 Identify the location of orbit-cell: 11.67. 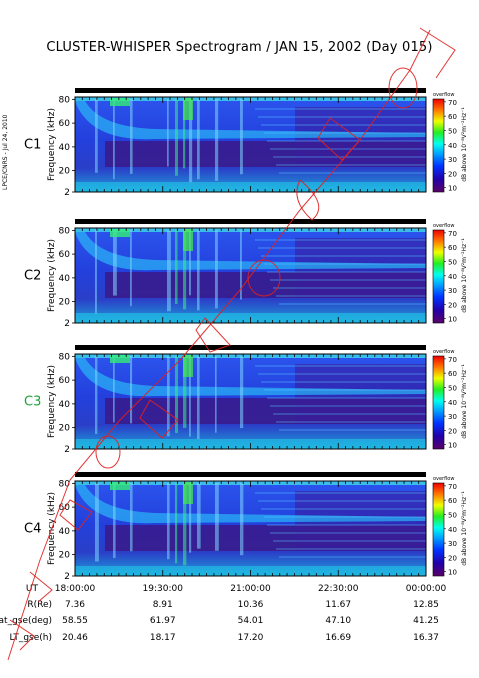
(338, 605).